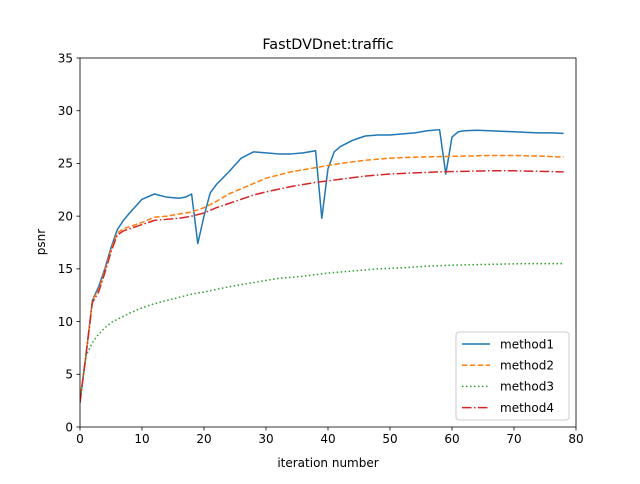 The width and height of the screenshot is (640, 484). Describe the element at coordinates (527, 408) in the screenshot. I see `legend-label-method4: method4` at that location.